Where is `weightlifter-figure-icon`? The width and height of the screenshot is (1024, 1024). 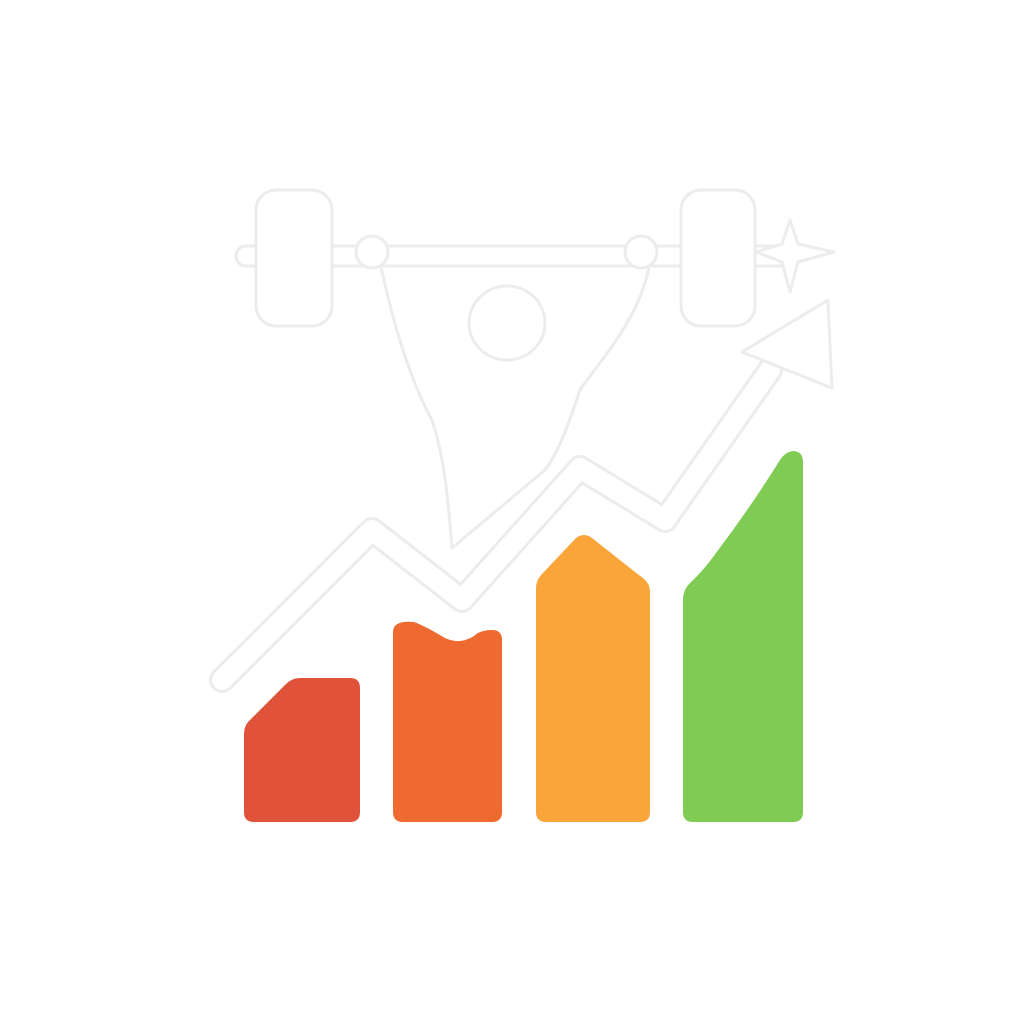 weightlifter-figure-icon is located at coordinates (515, 405).